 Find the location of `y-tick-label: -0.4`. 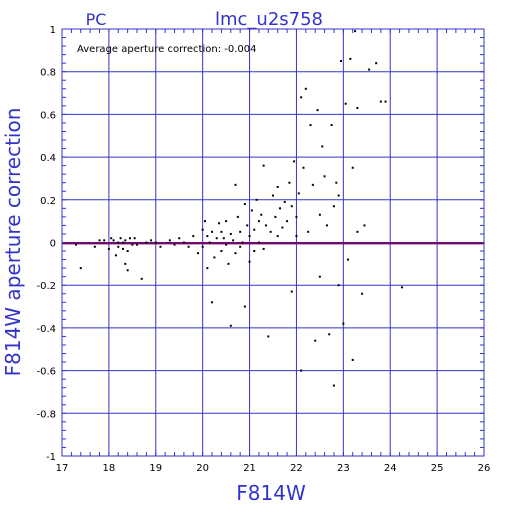

y-tick-label: -0.4 is located at coordinates (46, 329).